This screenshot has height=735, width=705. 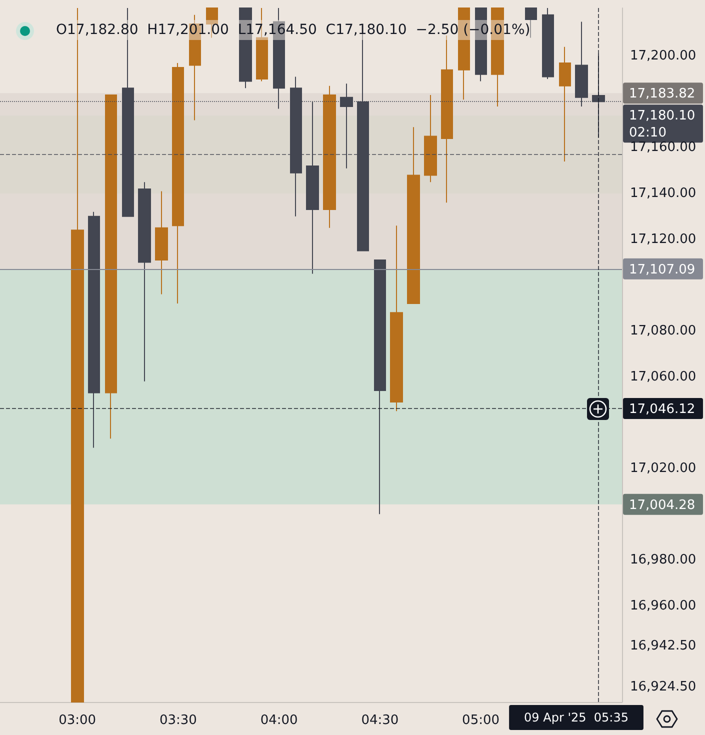 I want to click on y-tick-label: 17,140.00, so click(x=663, y=194).